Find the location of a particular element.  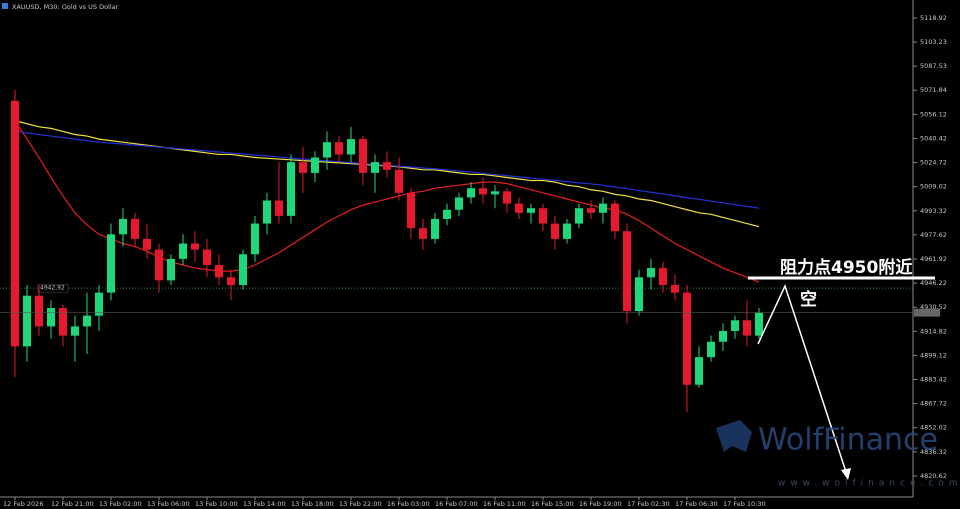

order-label-box is located at coordinates (53, 288).